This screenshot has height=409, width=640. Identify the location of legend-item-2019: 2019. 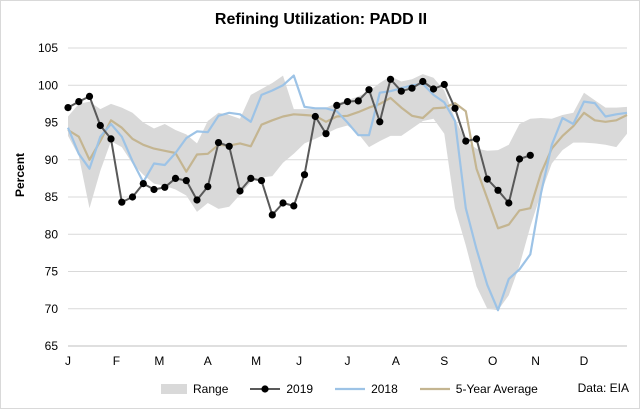
(281, 389).